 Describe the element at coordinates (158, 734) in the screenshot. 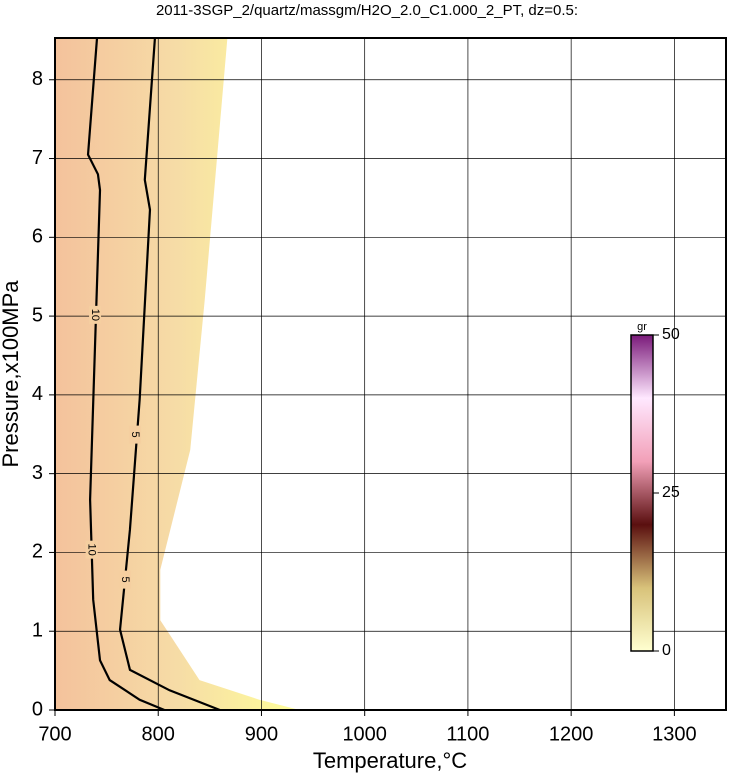

I see `x-tick-label: 800` at that location.